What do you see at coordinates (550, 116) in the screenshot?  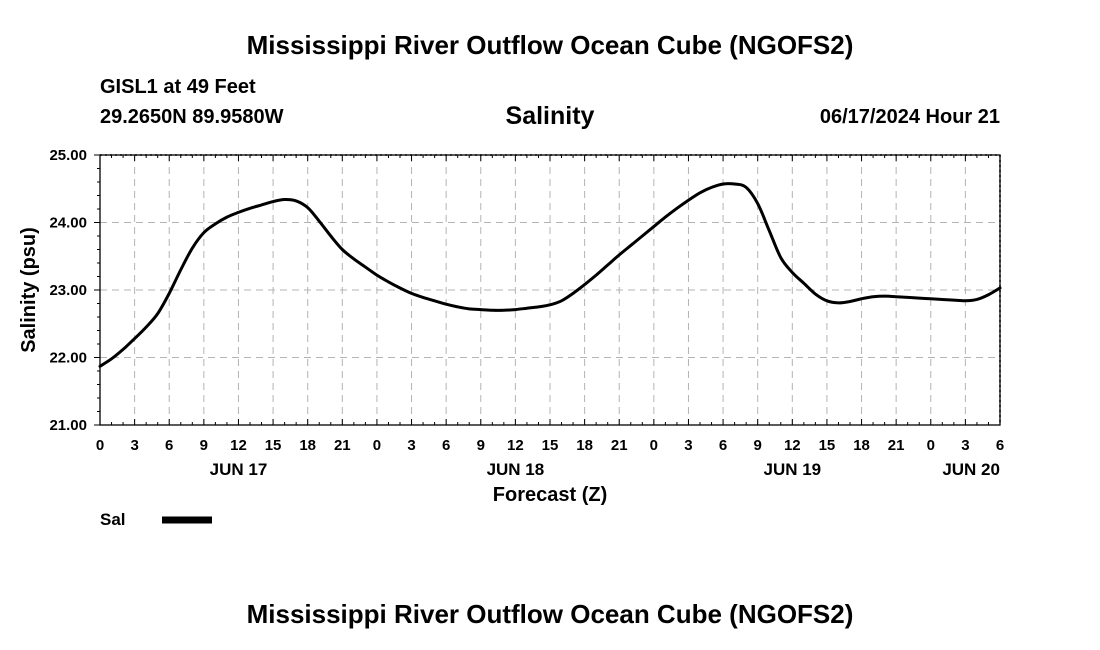 I see `chart-subtitle: Salinity` at bounding box center [550, 116].